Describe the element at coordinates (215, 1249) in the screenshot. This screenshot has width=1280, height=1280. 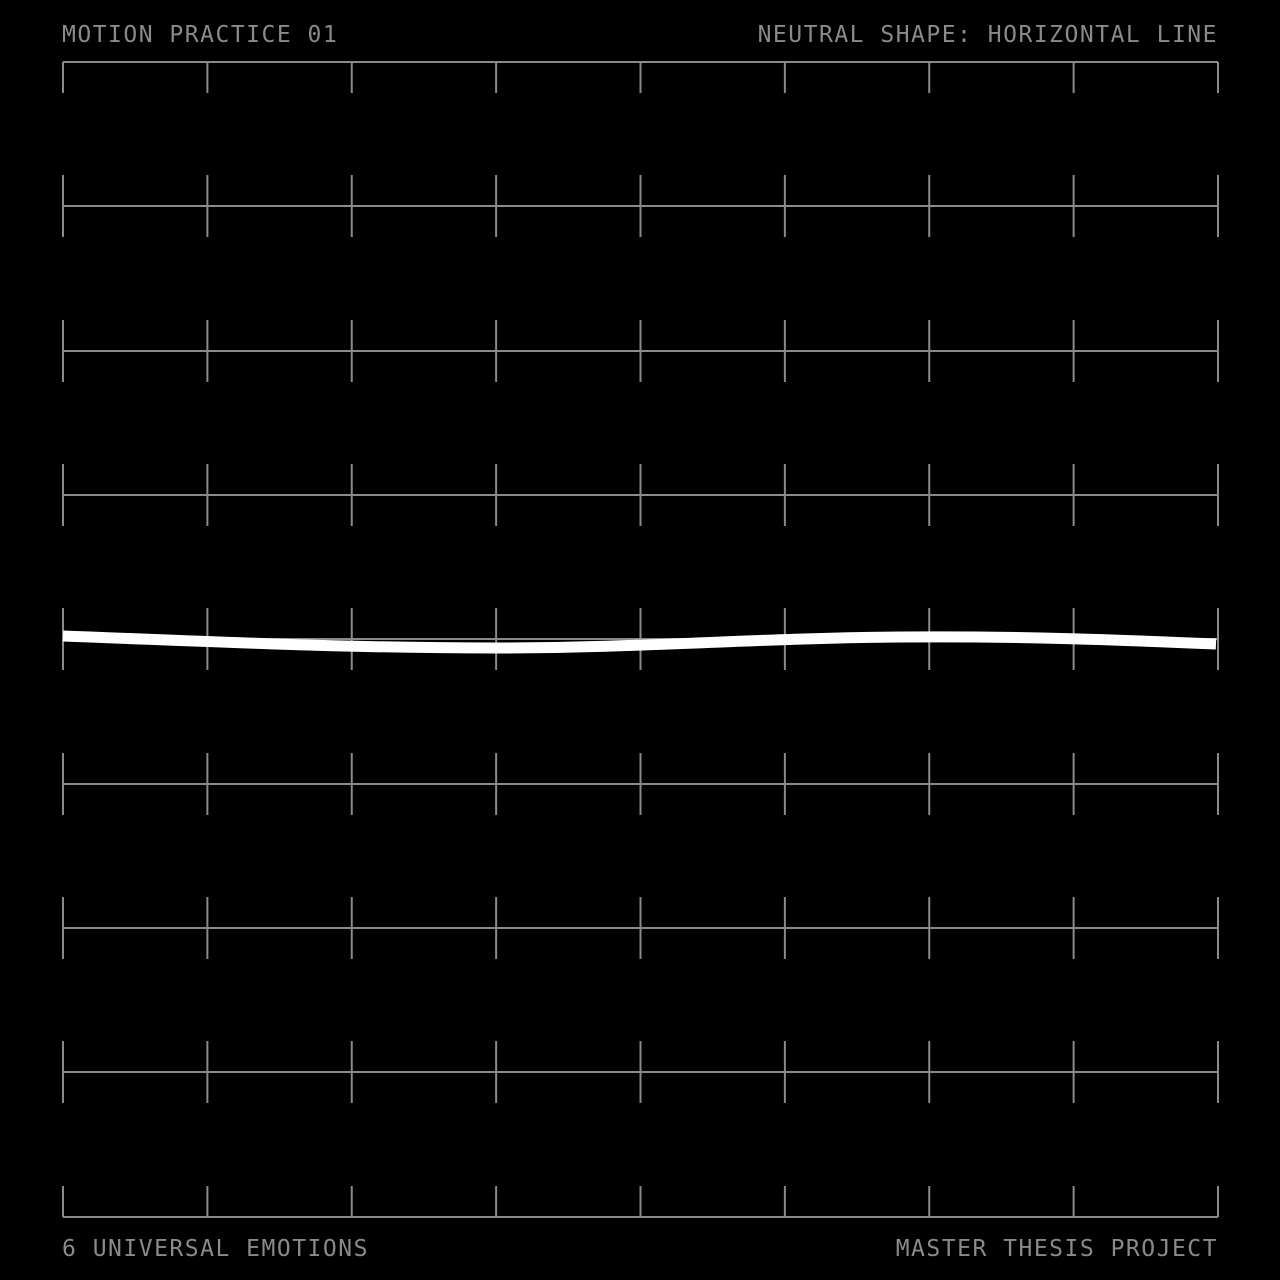
I see `footer-left-label: 6 UNIVERSAL EMOTIONS` at that location.